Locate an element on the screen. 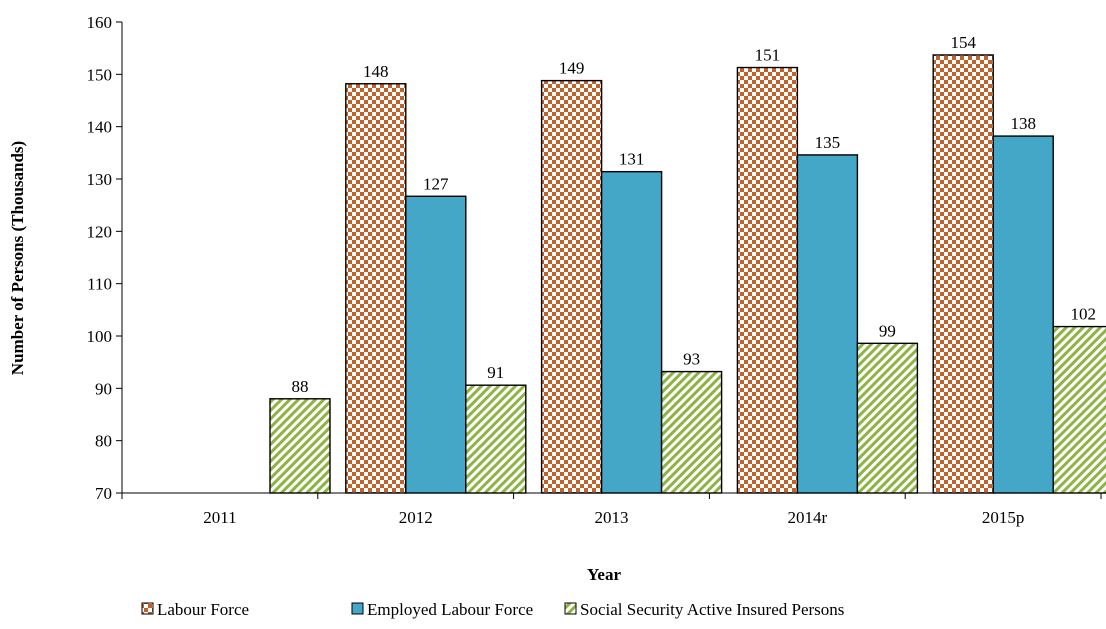 This screenshot has width=1106, height=629. data-label: 138 is located at coordinates (1023, 123).